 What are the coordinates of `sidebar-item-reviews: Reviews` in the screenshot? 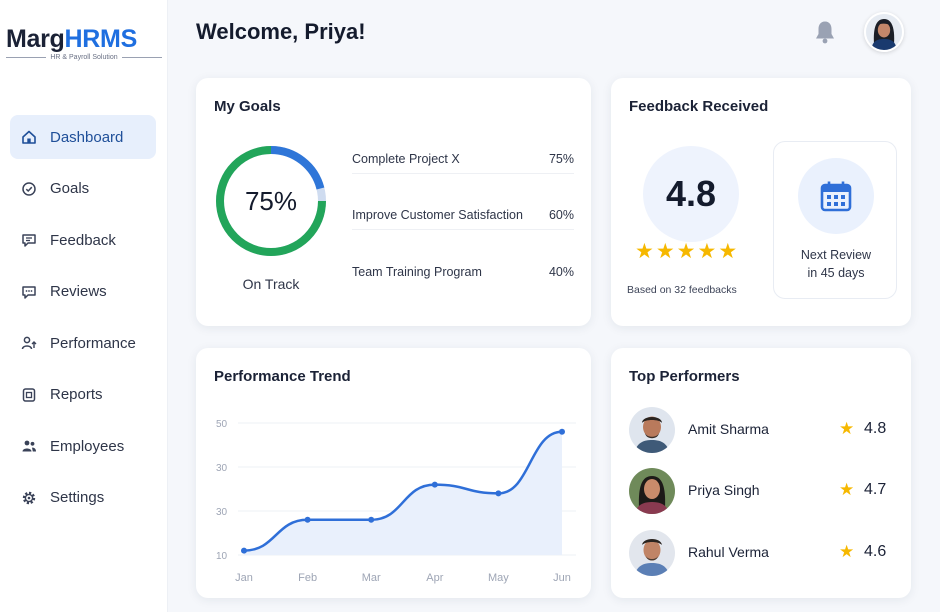 It's located at (83, 292).